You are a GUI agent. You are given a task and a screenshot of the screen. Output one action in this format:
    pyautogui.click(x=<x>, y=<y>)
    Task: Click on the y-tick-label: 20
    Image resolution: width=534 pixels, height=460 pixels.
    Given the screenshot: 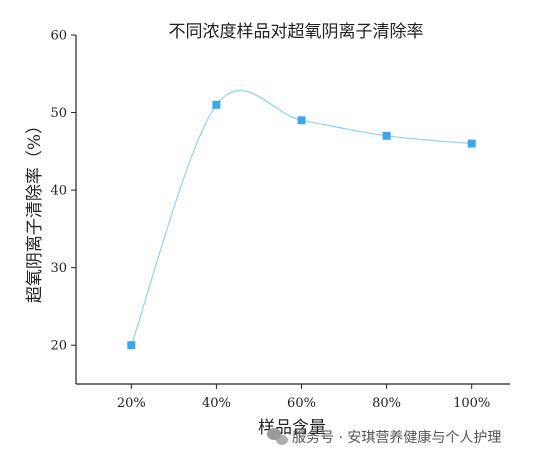 What is the action you would take?
    pyautogui.click(x=58, y=346)
    